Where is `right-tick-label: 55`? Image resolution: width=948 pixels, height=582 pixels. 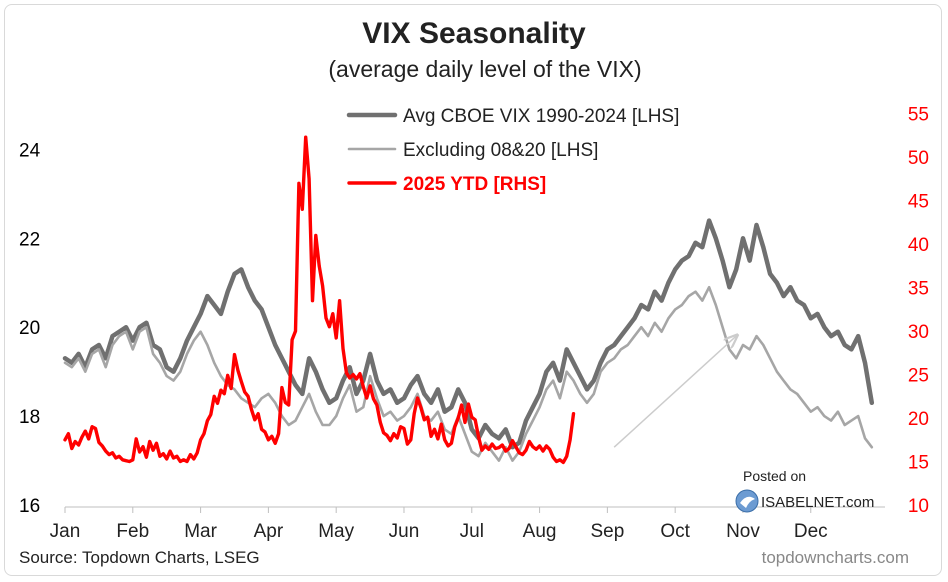 right-tick-label: 55 is located at coordinates (918, 115).